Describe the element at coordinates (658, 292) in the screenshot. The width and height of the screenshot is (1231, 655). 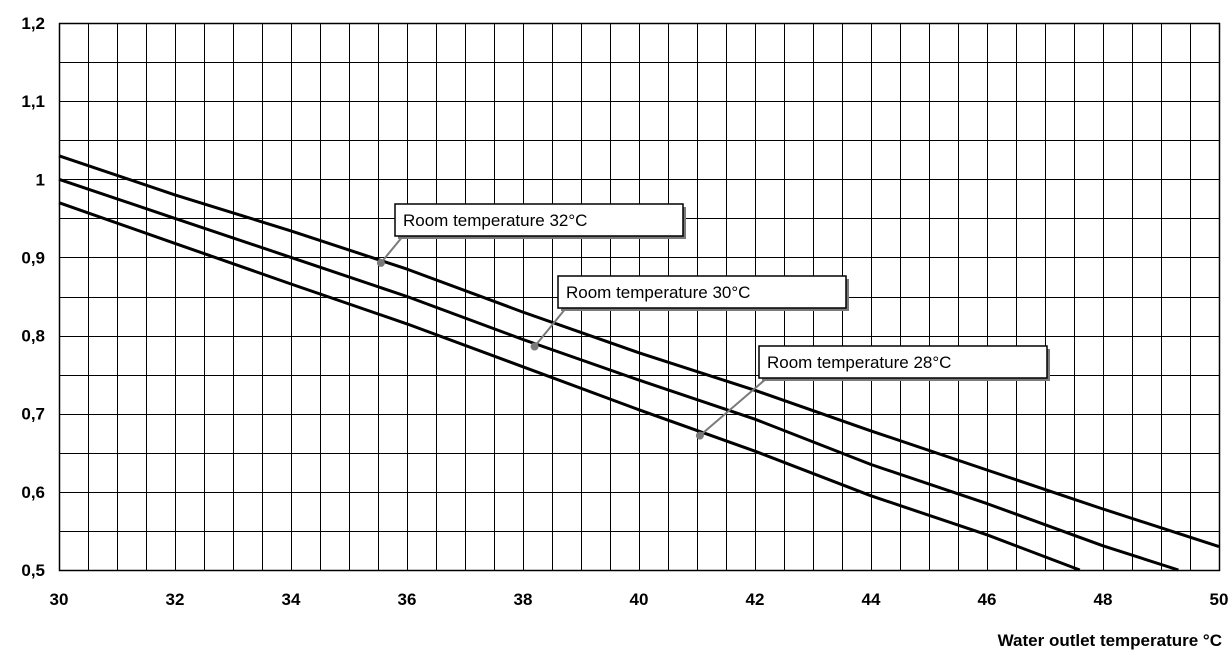
I see `annotation-label: Room temperature 30°C` at that location.